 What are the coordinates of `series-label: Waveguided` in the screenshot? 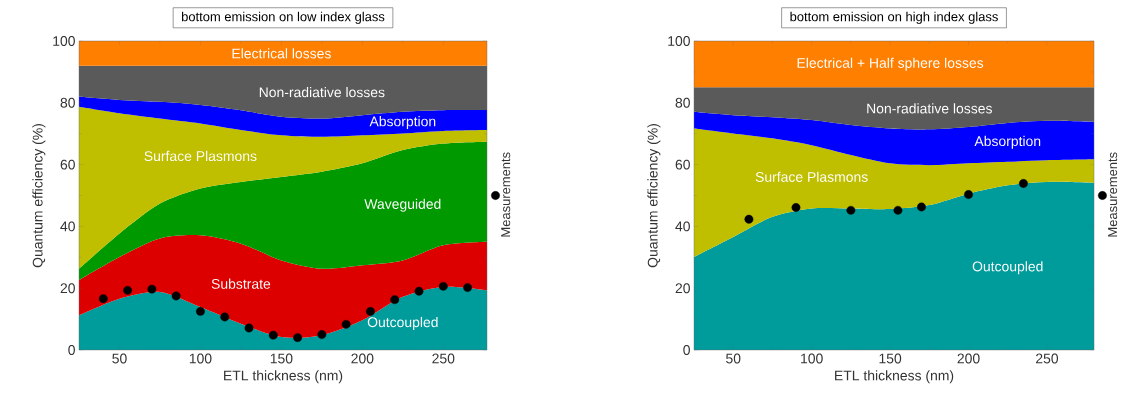 It's located at (402, 205).